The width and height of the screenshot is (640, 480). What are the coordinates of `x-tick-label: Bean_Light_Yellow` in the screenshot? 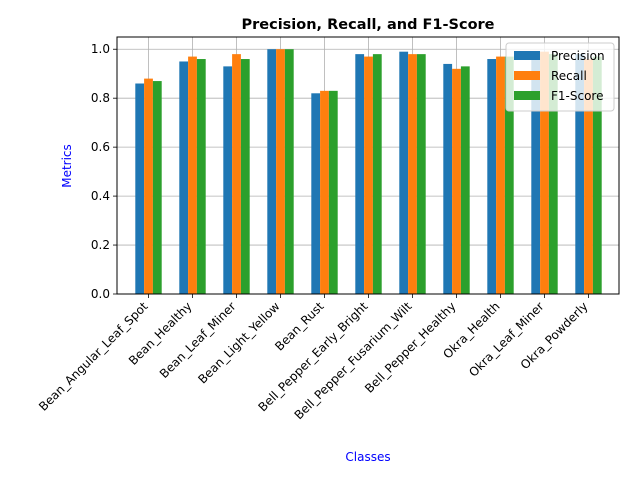 It's located at (238, 342).